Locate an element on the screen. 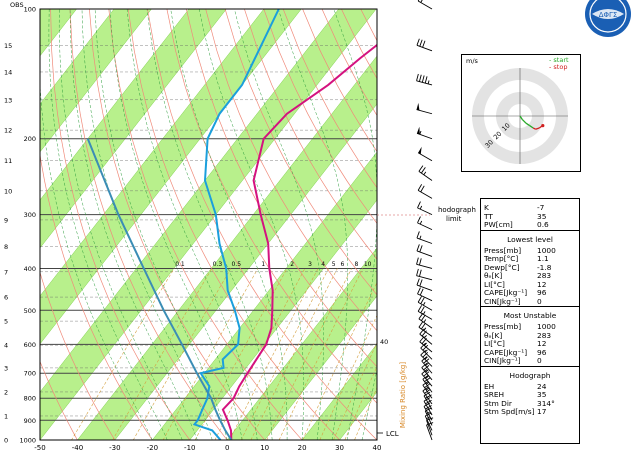  height-tick-label: 11 is located at coordinates (8, 161).